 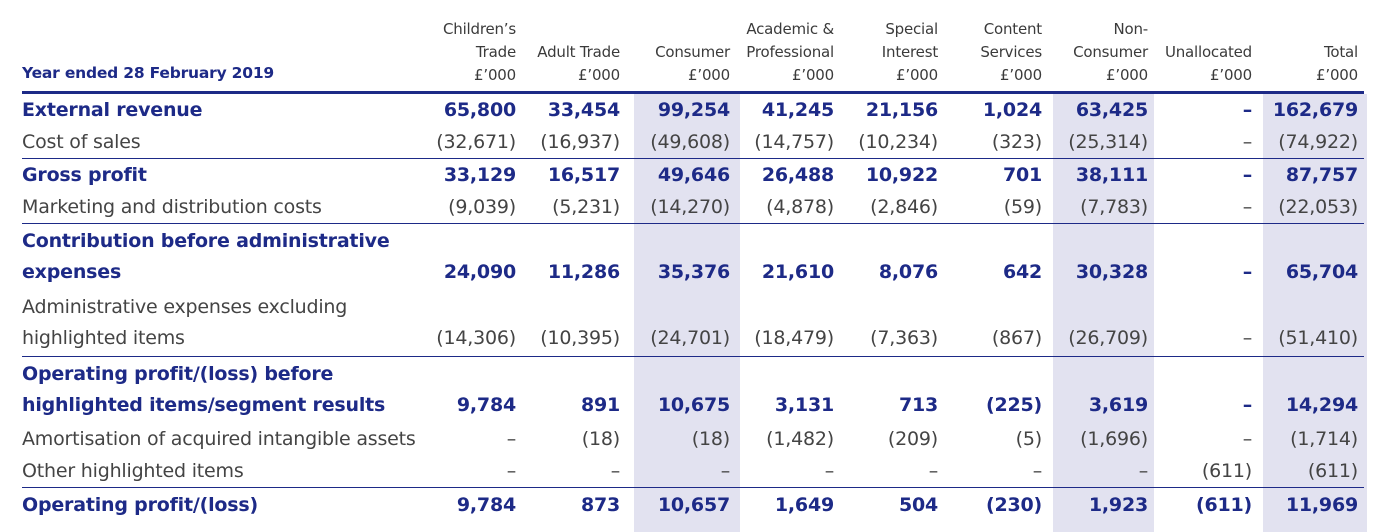 What do you see at coordinates (1114, 207) in the screenshot?
I see `cell-value: (7,783)` at bounding box center [1114, 207].